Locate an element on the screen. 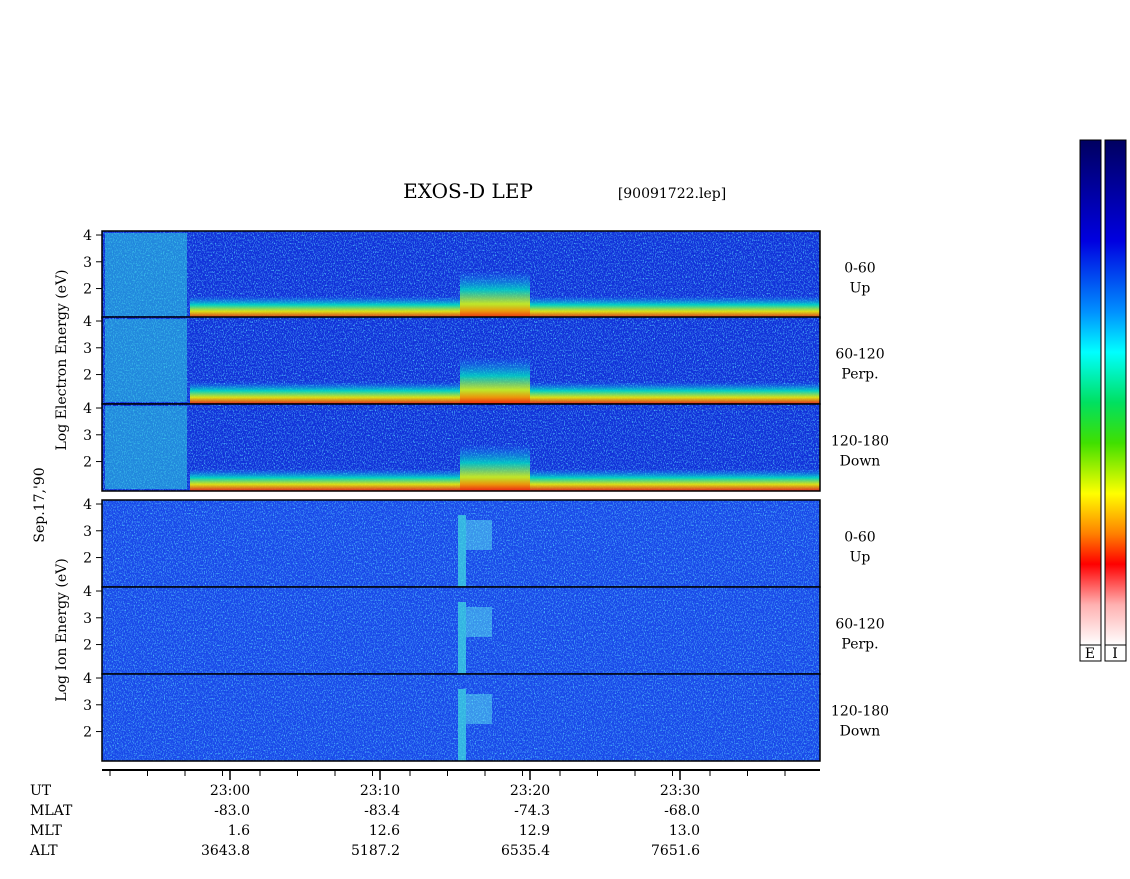  ephemeris-value: 1.6 is located at coordinates (239, 831).